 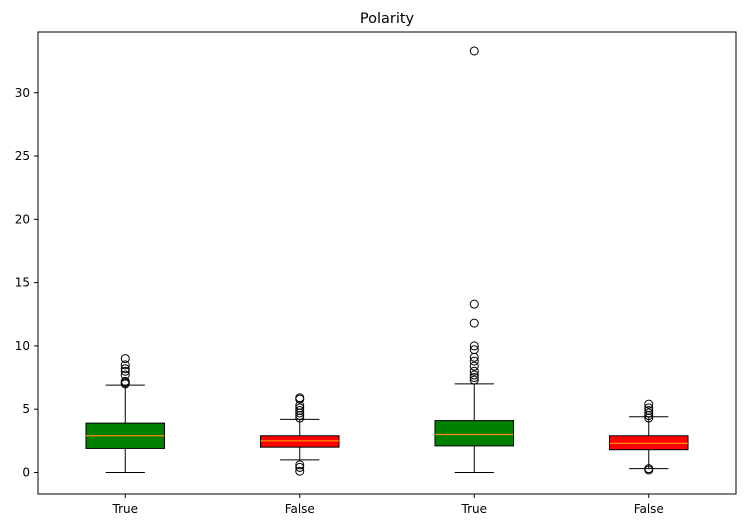 What do you see at coordinates (22, 156) in the screenshot?
I see `y-tick-label: 25` at bounding box center [22, 156].